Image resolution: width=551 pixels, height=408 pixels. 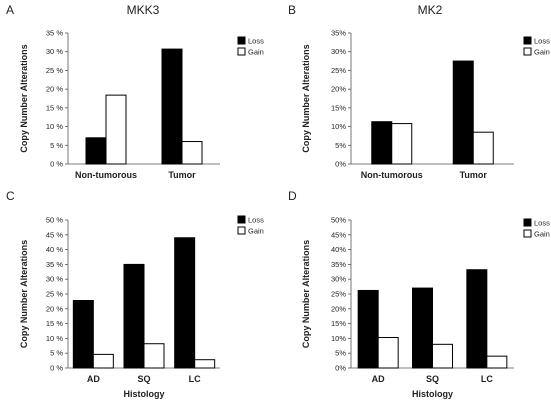 What do you see at coordinates (292, 196) in the screenshot?
I see `panel-letter: D` at bounding box center [292, 196].